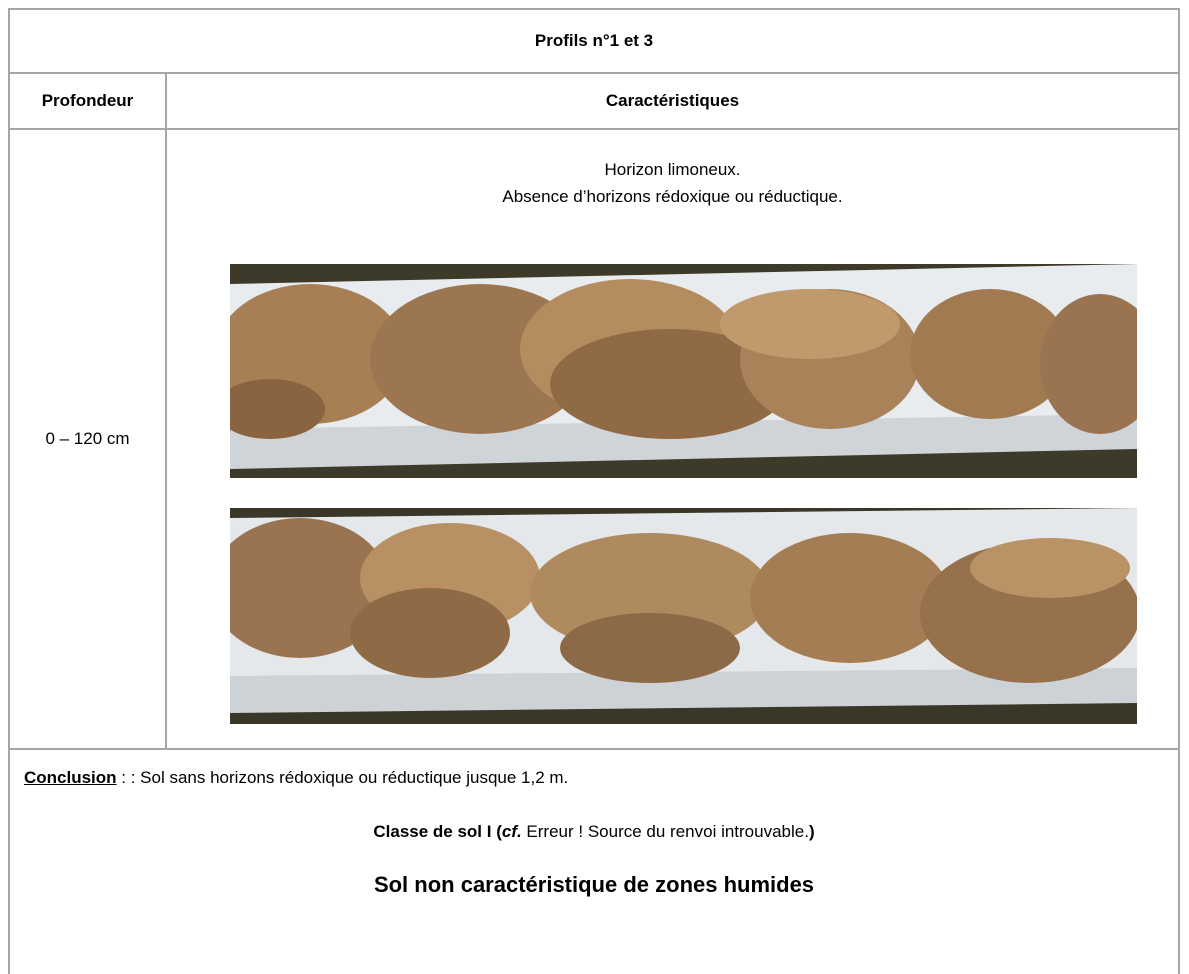  What do you see at coordinates (672, 169) in the screenshot?
I see `text-line: Horizon limoneux.` at bounding box center [672, 169].